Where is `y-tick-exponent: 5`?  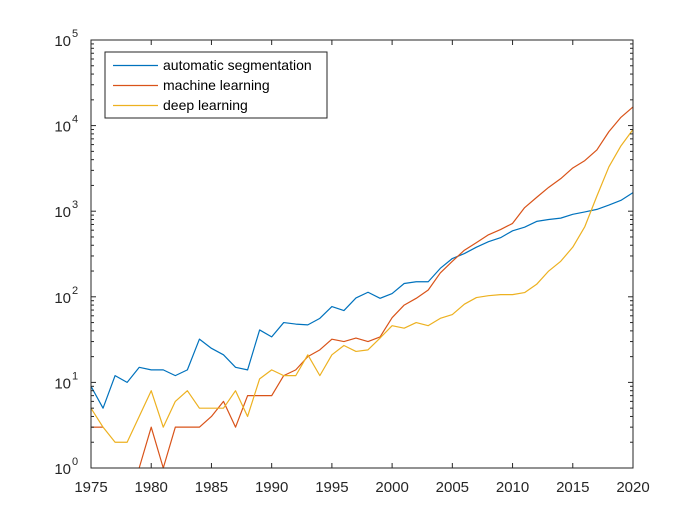
y-tick-exponent: 5 is located at coordinates (75, 34).